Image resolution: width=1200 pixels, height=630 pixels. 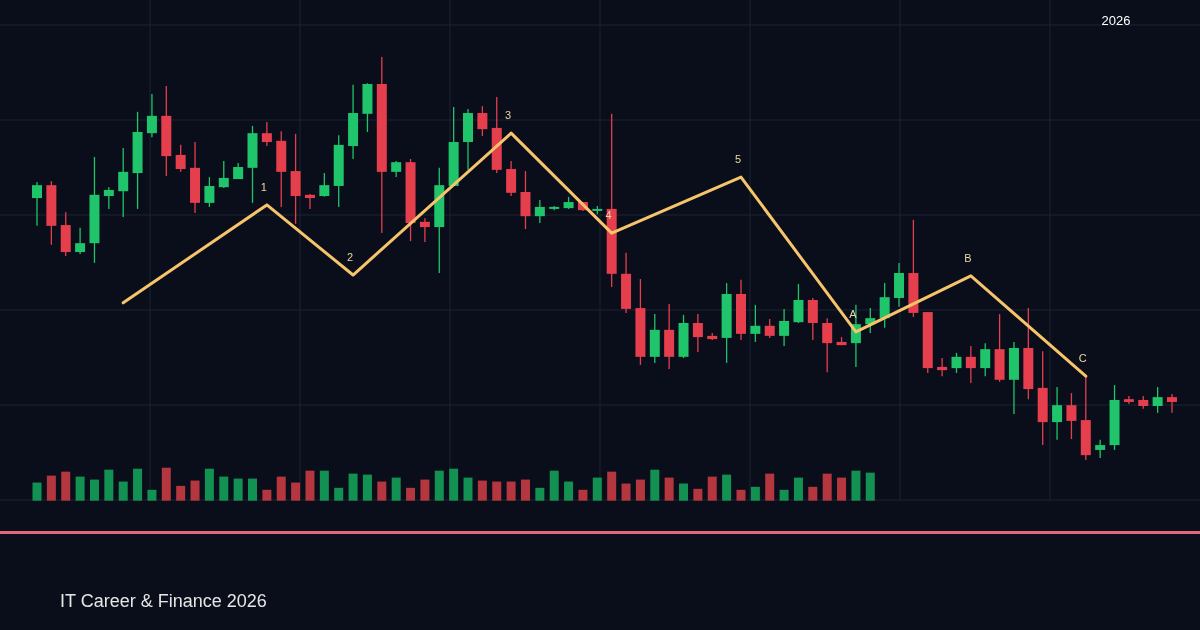 I want to click on annotation: C, so click(x=1082, y=358).